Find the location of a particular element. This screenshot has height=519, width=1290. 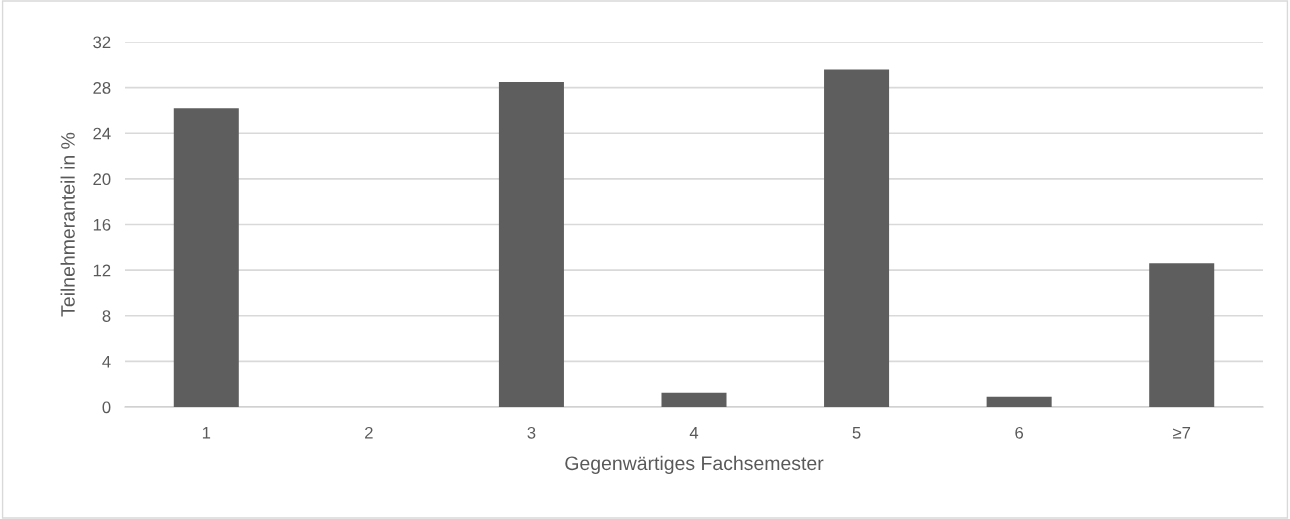

y-axis-title: Teilnehmeranteil in % is located at coordinates (67, 224).